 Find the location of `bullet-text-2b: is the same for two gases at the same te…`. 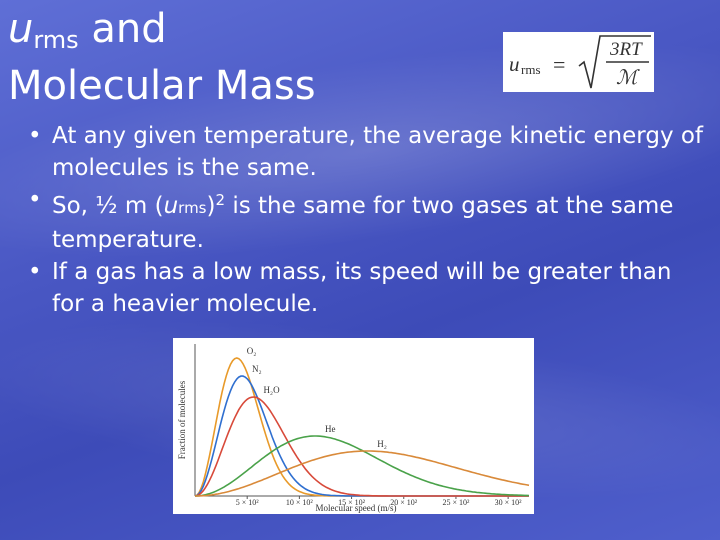

bullet-text-2b: is the same for two gases at the same te… is located at coordinates (363, 223).